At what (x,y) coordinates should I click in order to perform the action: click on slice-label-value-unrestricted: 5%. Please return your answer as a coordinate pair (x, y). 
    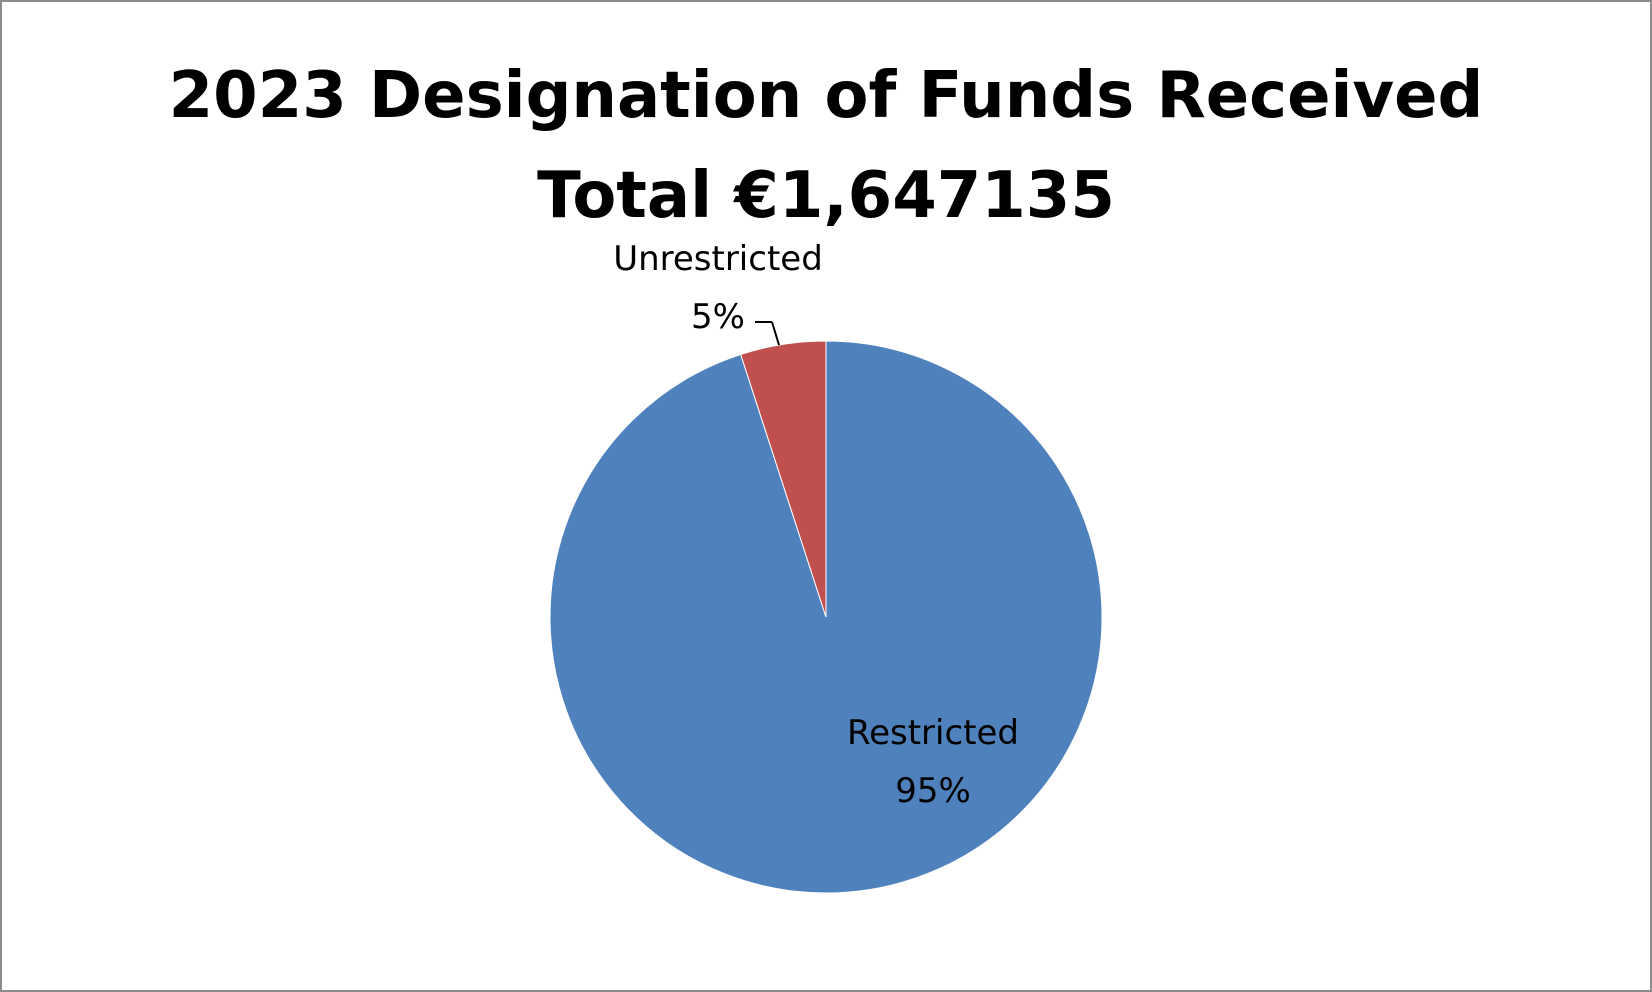
    Looking at the image, I should click on (718, 317).